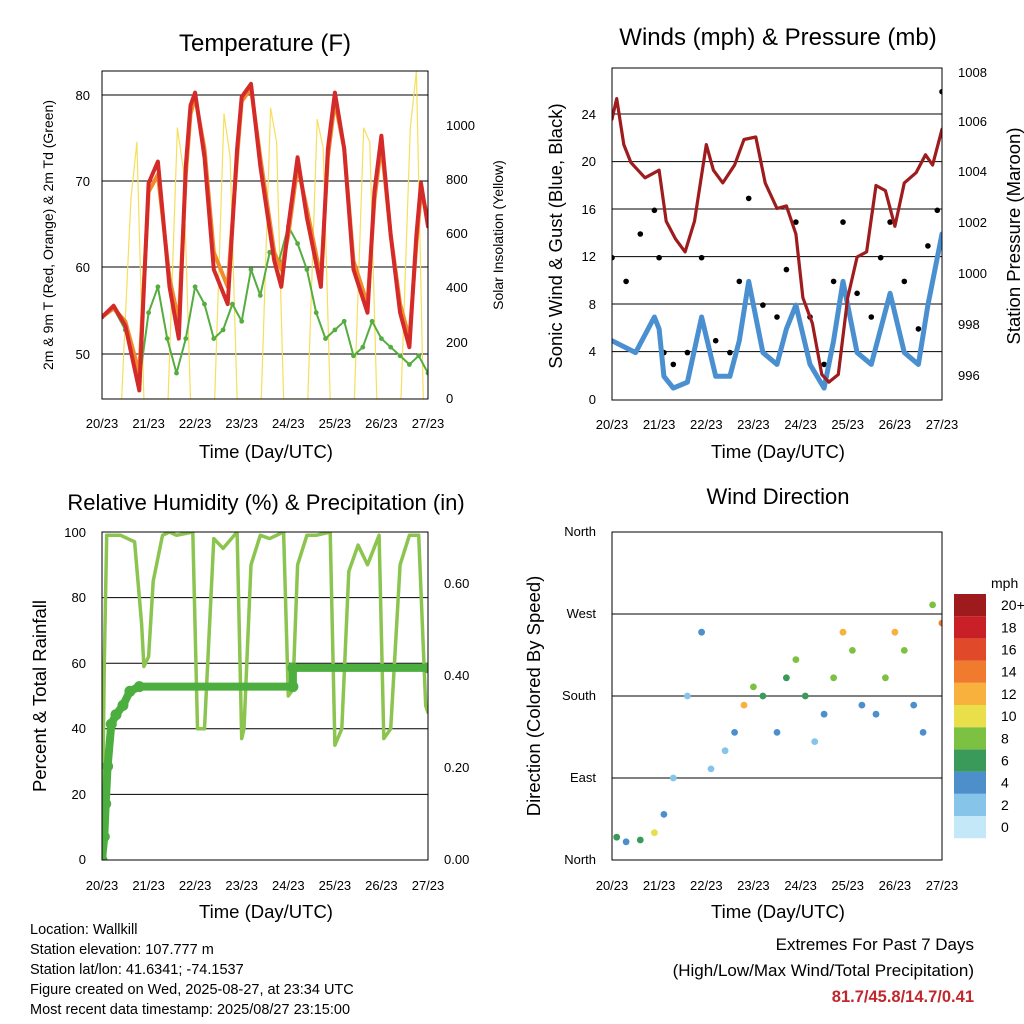 The height and width of the screenshot is (1024, 1024). I want to click on tick-label: 60, so click(83, 267).